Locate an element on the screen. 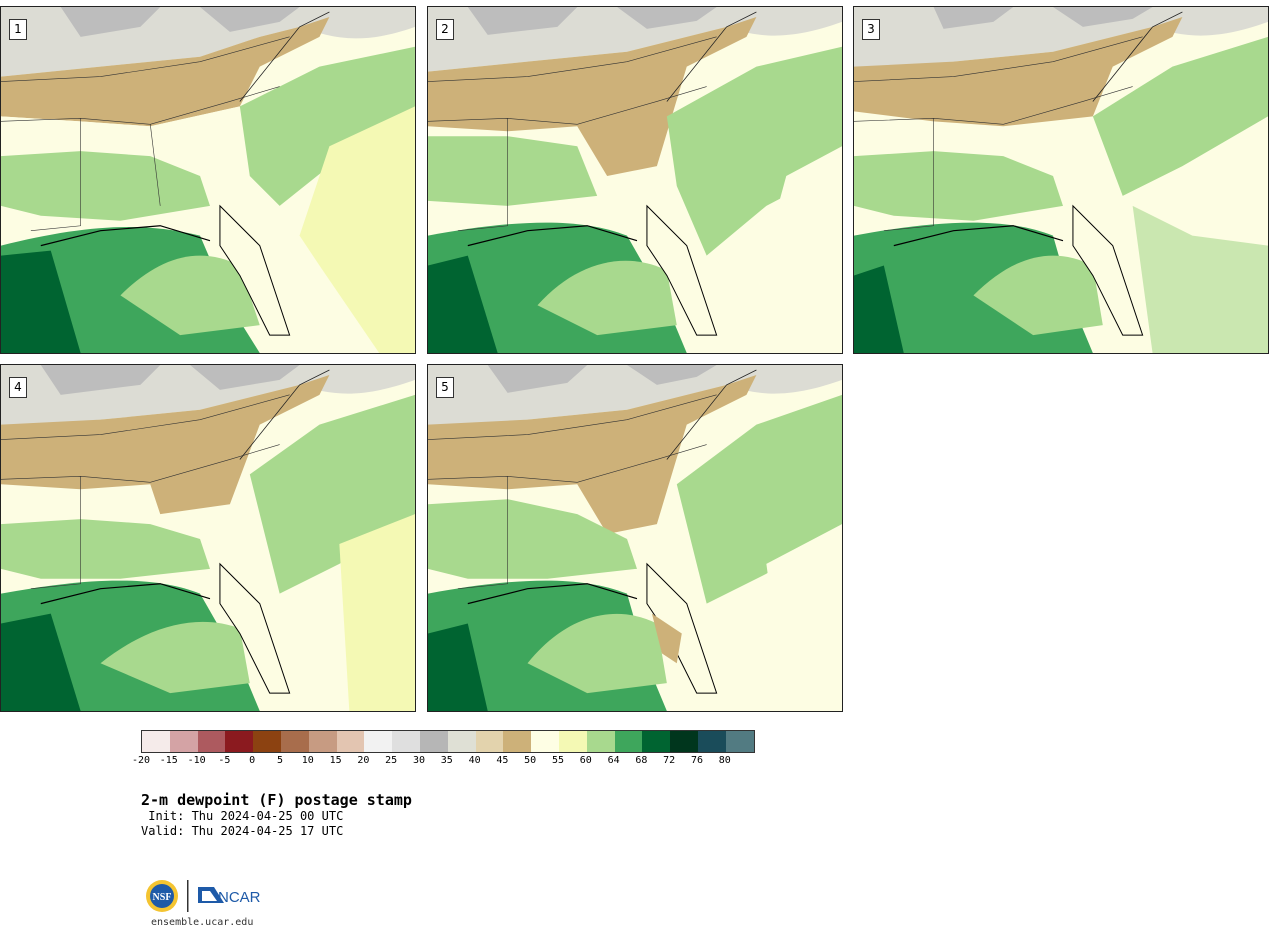 The height and width of the screenshot is (936, 1280). colorbar-tick-label: 25 is located at coordinates (391, 760).